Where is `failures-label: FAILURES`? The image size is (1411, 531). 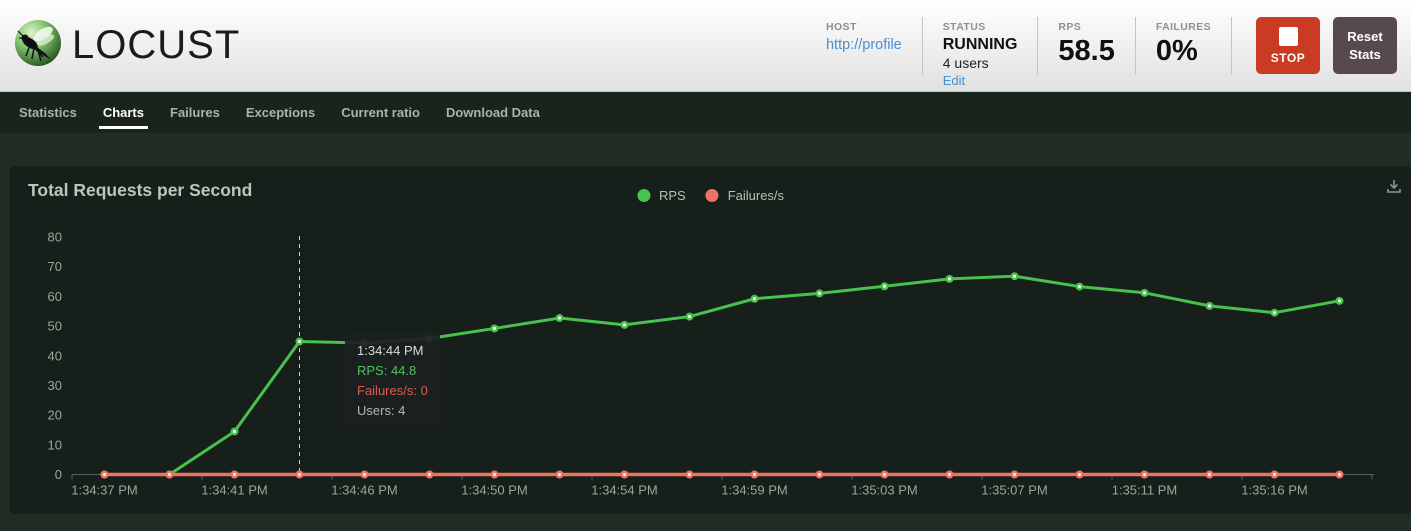 failures-label: FAILURES is located at coordinates (1183, 26).